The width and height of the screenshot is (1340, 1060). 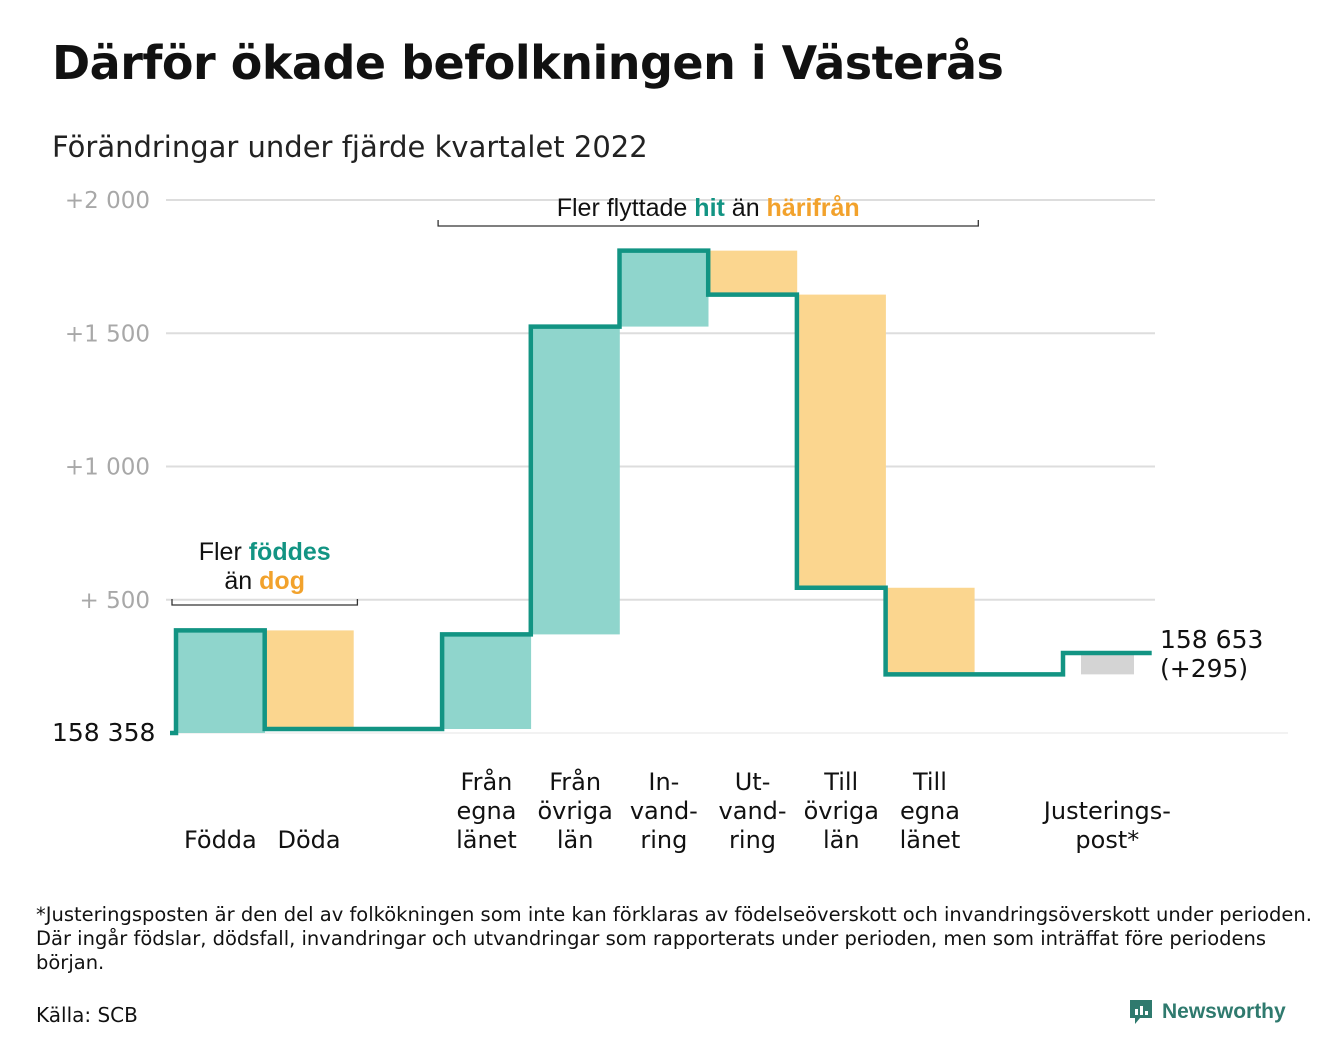 What do you see at coordinates (103, 732) in the screenshot?
I see `start-value-label: 158 358` at bounding box center [103, 732].